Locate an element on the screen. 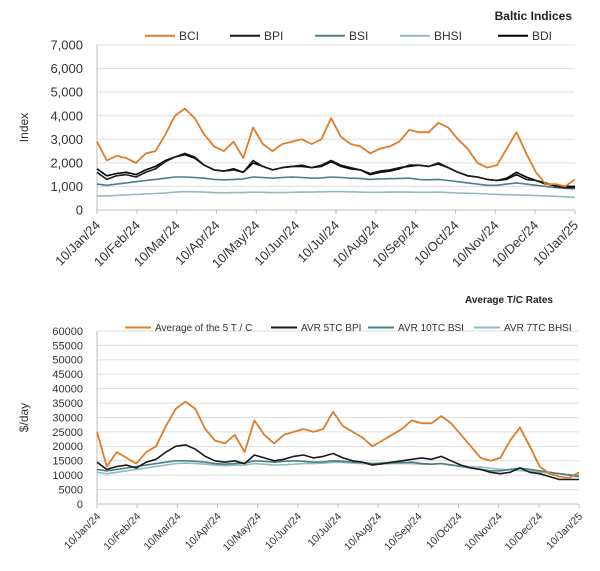 The height and width of the screenshot is (571, 600). x-tick-label: 10/Sep/24 is located at coordinates (403, 532).